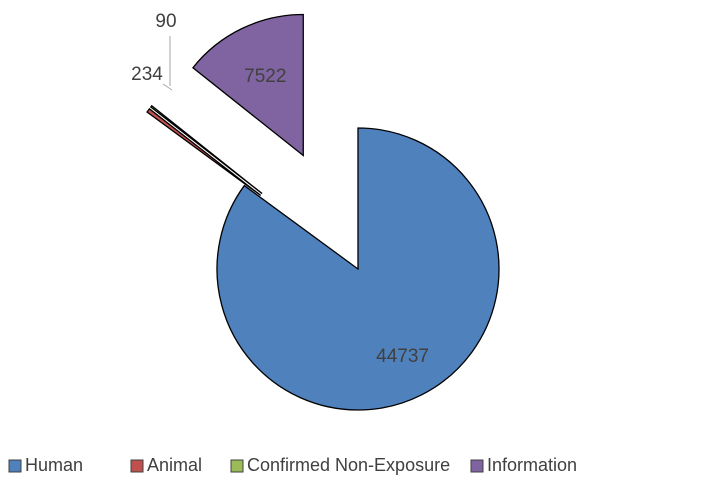 Image resolution: width=709 pixels, height=483 pixels. Describe the element at coordinates (54, 465) in the screenshot. I see `legend-label: Human` at that location.